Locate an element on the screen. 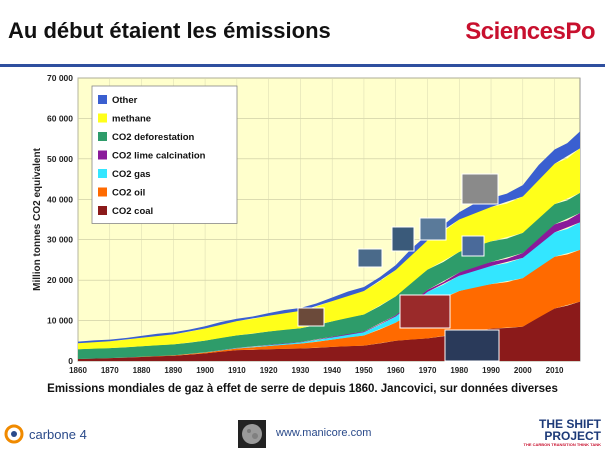 The height and width of the screenshot is (453, 605). legend-swatch-lime is located at coordinates (102, 155).